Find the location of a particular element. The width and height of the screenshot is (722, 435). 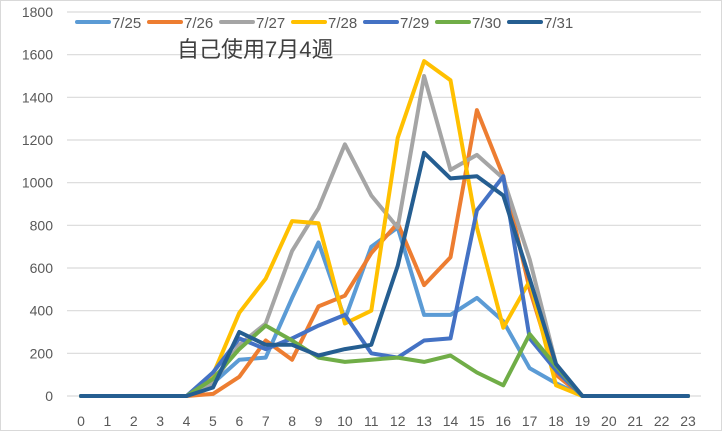

legend-label: 7/26 is located at coordinates (198, 23).